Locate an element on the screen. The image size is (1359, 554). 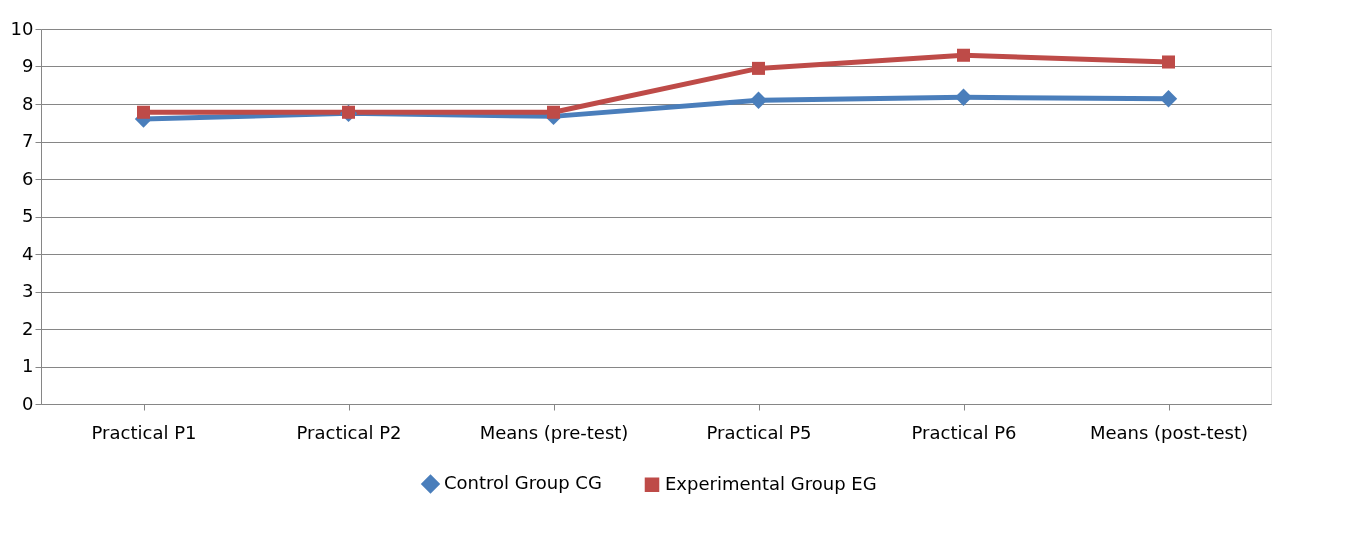
x-tick-label: Practical P1 is located at coordinates (144, 432).